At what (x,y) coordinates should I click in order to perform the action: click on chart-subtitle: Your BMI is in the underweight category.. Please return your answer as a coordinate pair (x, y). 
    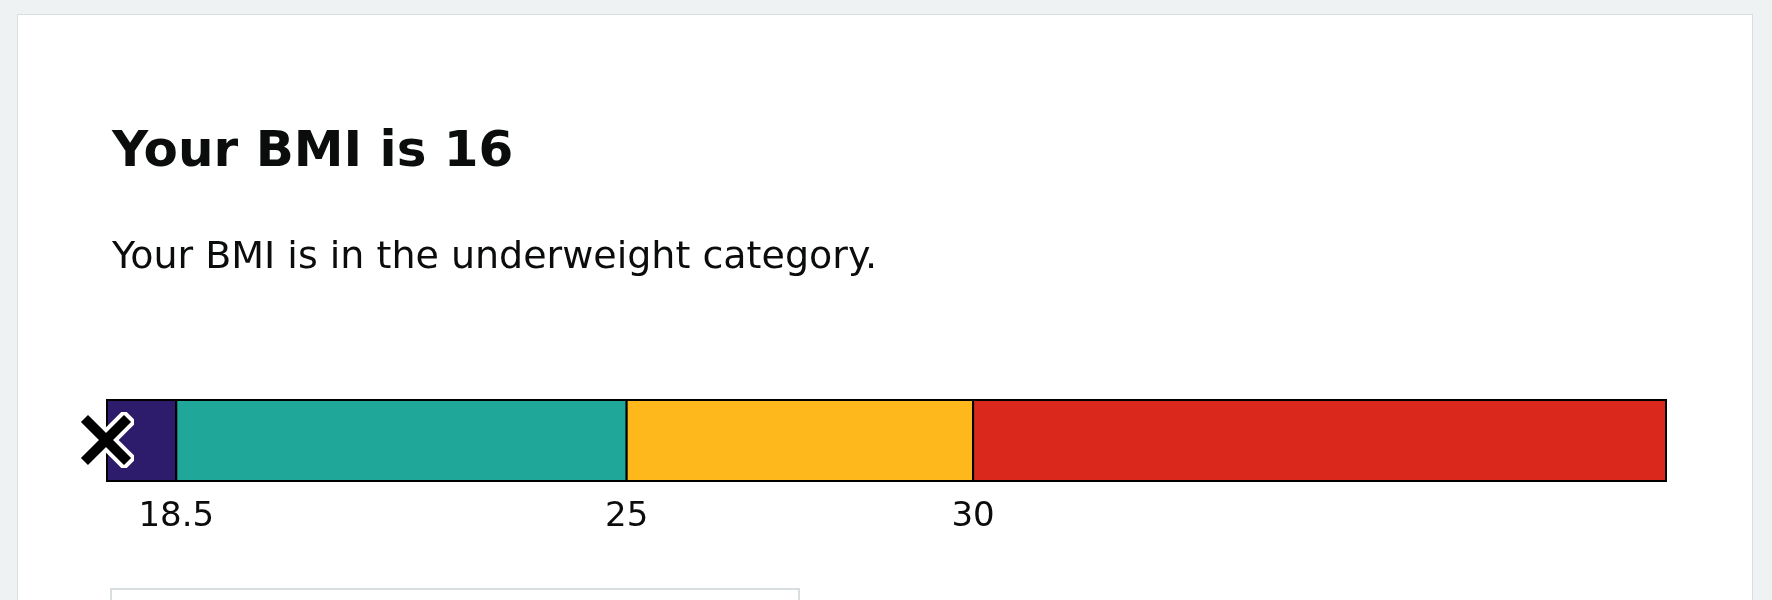
    Looking at the image, I should click on (494, 255).